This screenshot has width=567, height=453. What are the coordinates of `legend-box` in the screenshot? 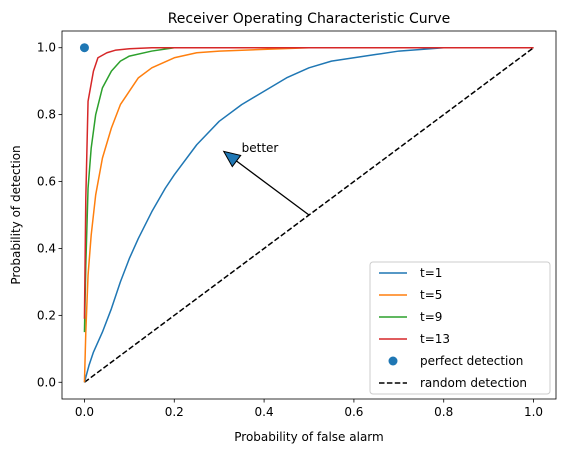 It's located at (460, 328).